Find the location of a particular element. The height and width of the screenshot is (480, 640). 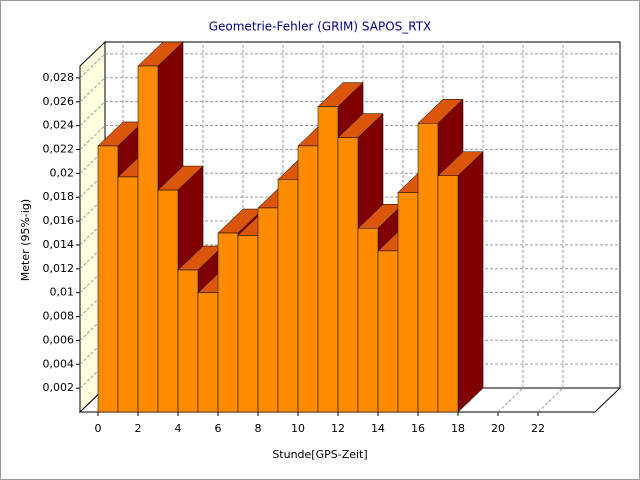

y-axis-label: Meter (95%-ig) is located at coordinates (25, 240).